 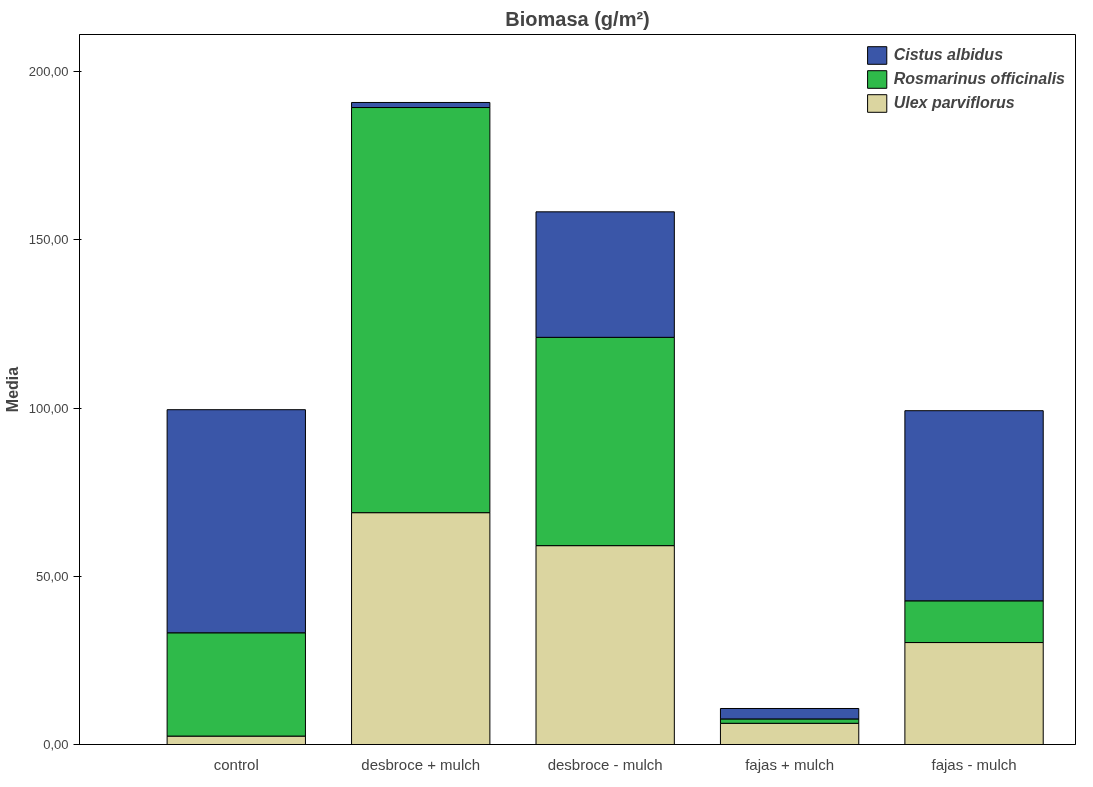 I want to click on legend-label: Cistus albidus, so click(x=948, y=55).